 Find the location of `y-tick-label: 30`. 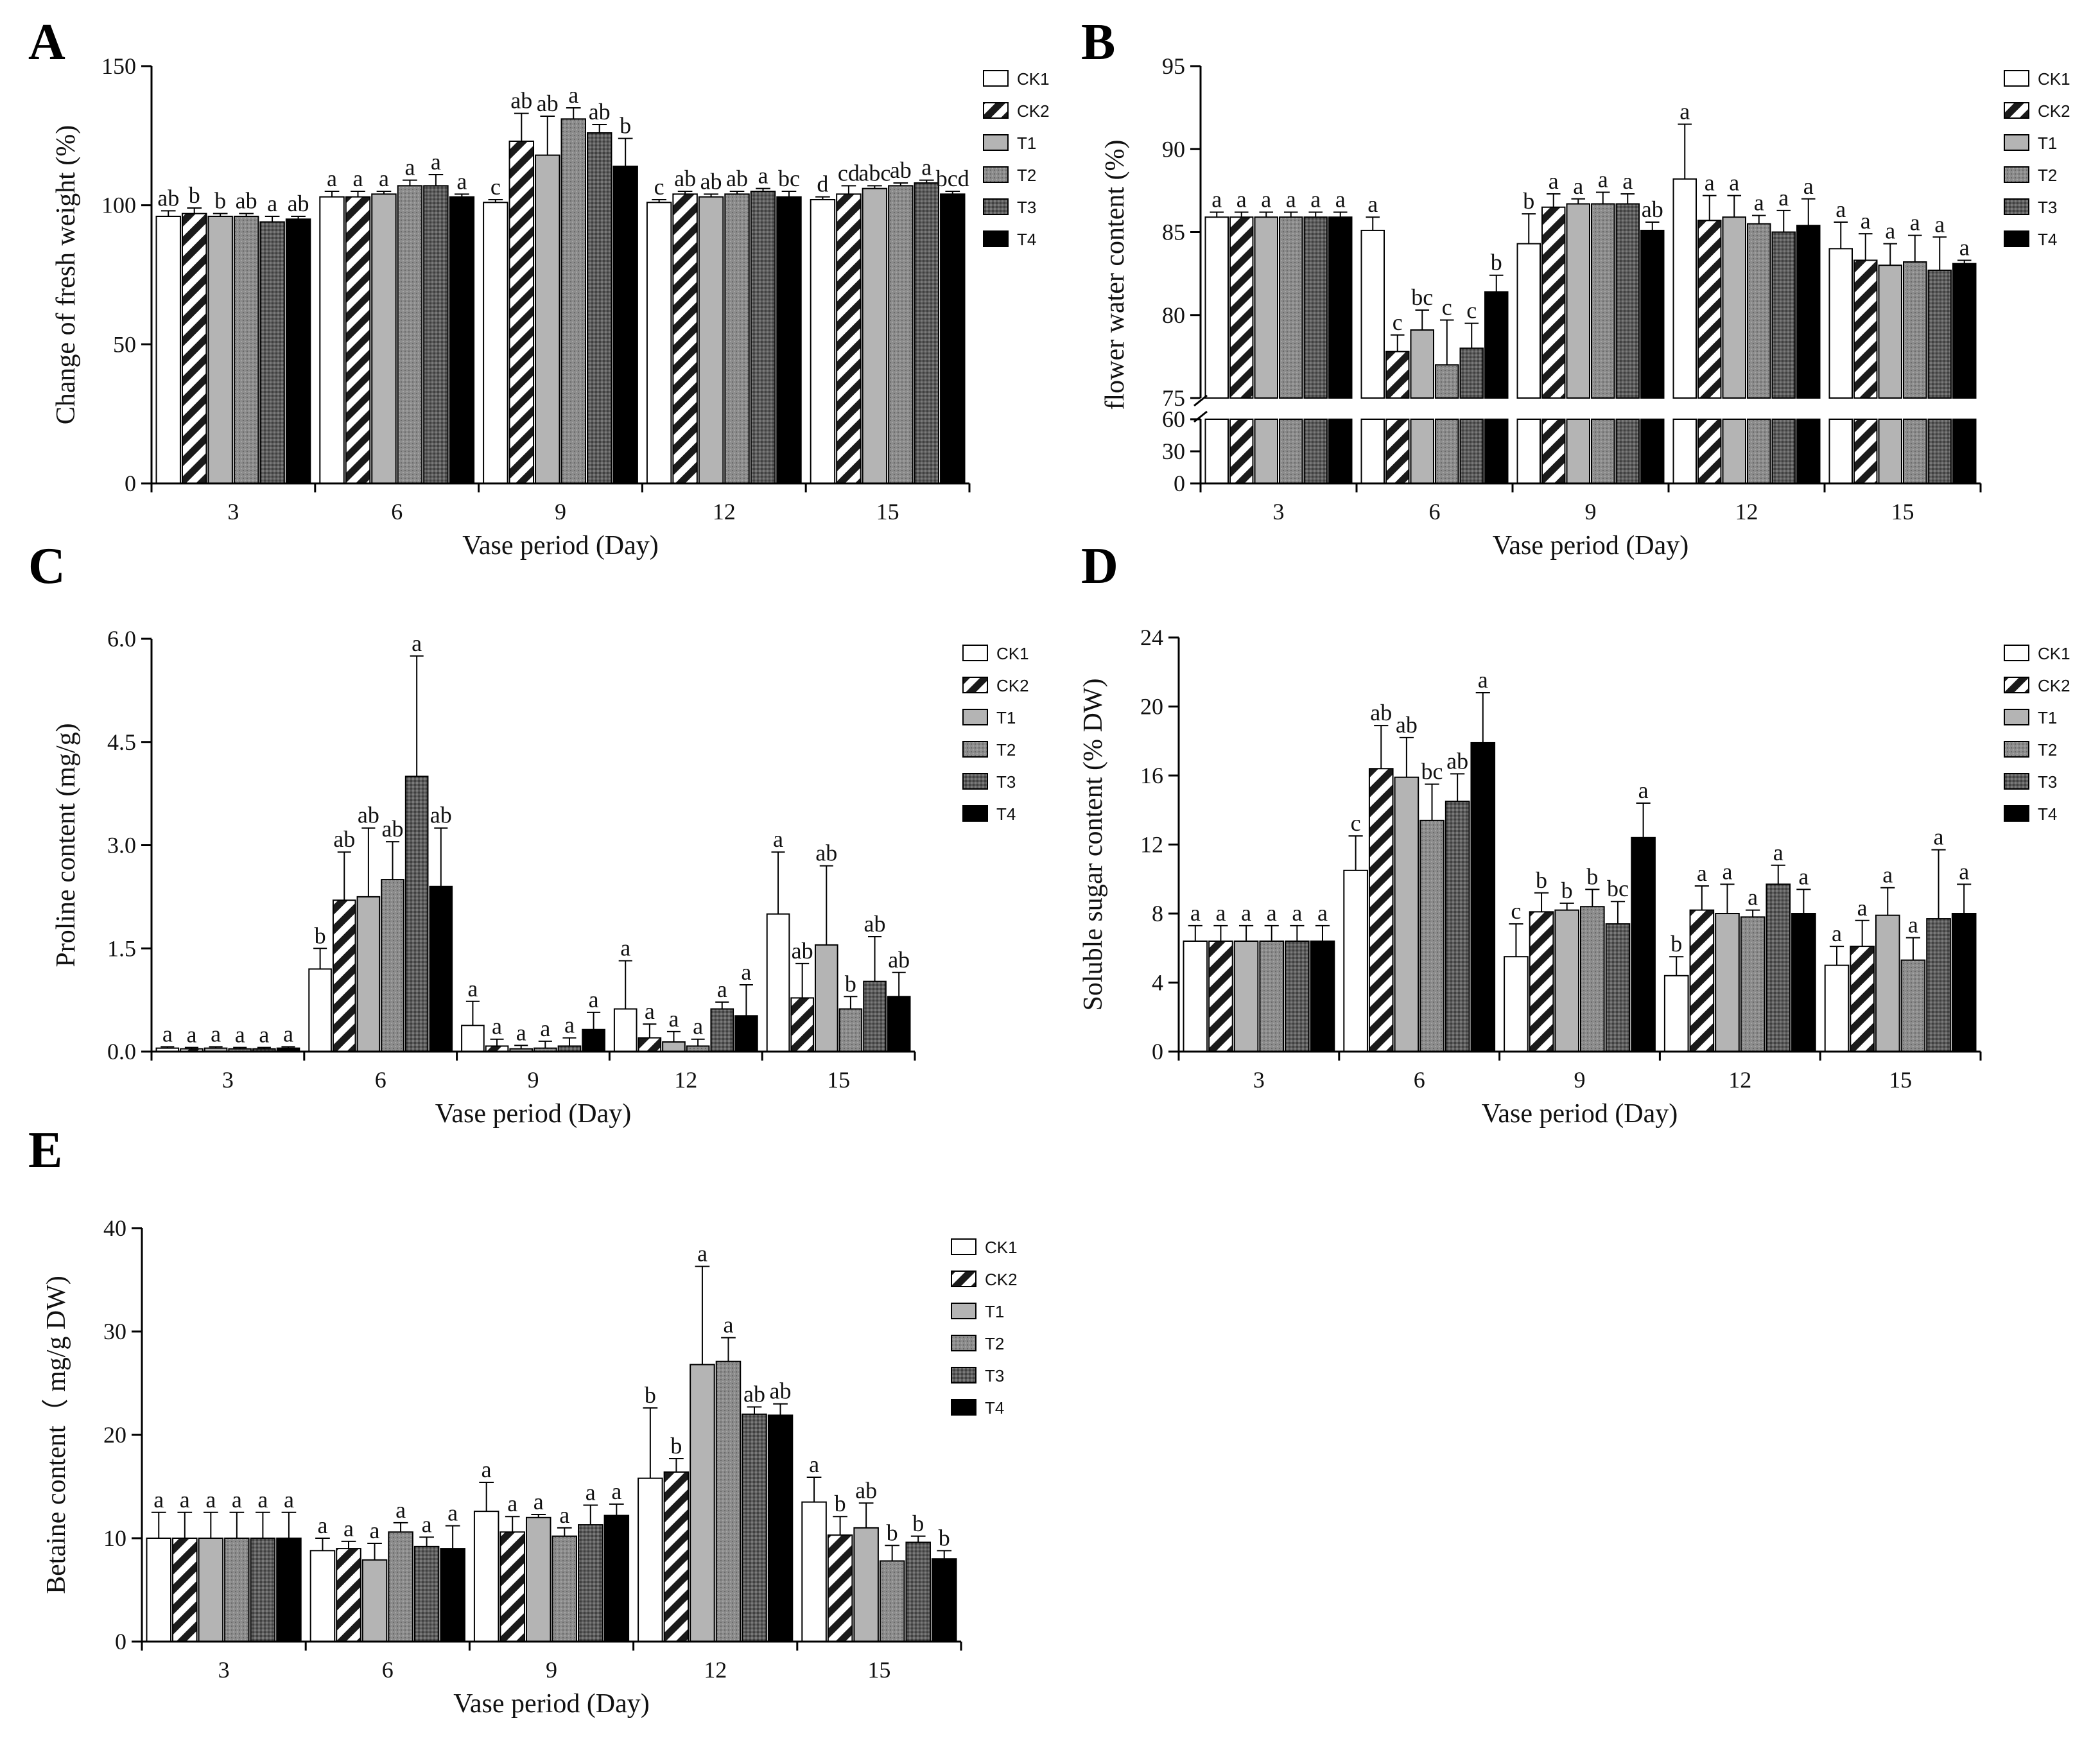

y-tick-label: 30 is located at coordinates (115, 1331).